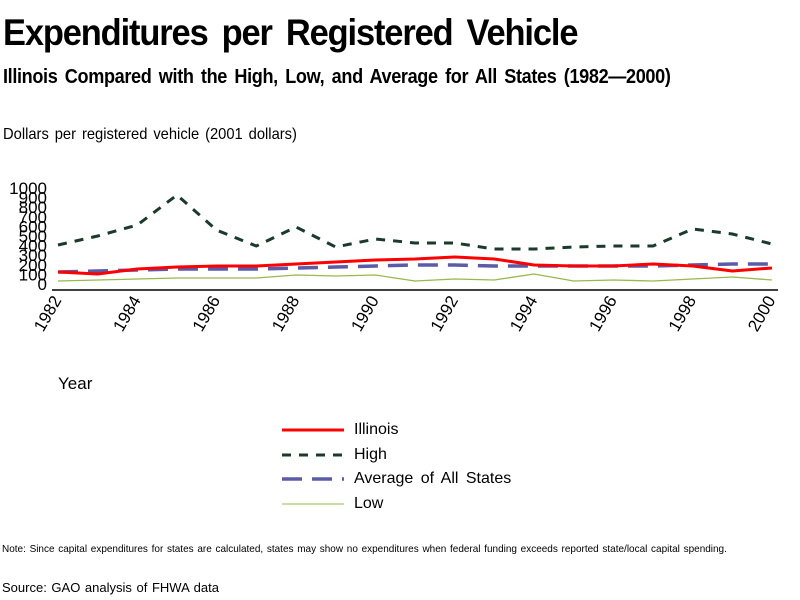 The width and height of the screenshot is (800, 600). Describe the element at coordinates (370, 454) in the screenshot. I see `legend-label-high: High` at that location.